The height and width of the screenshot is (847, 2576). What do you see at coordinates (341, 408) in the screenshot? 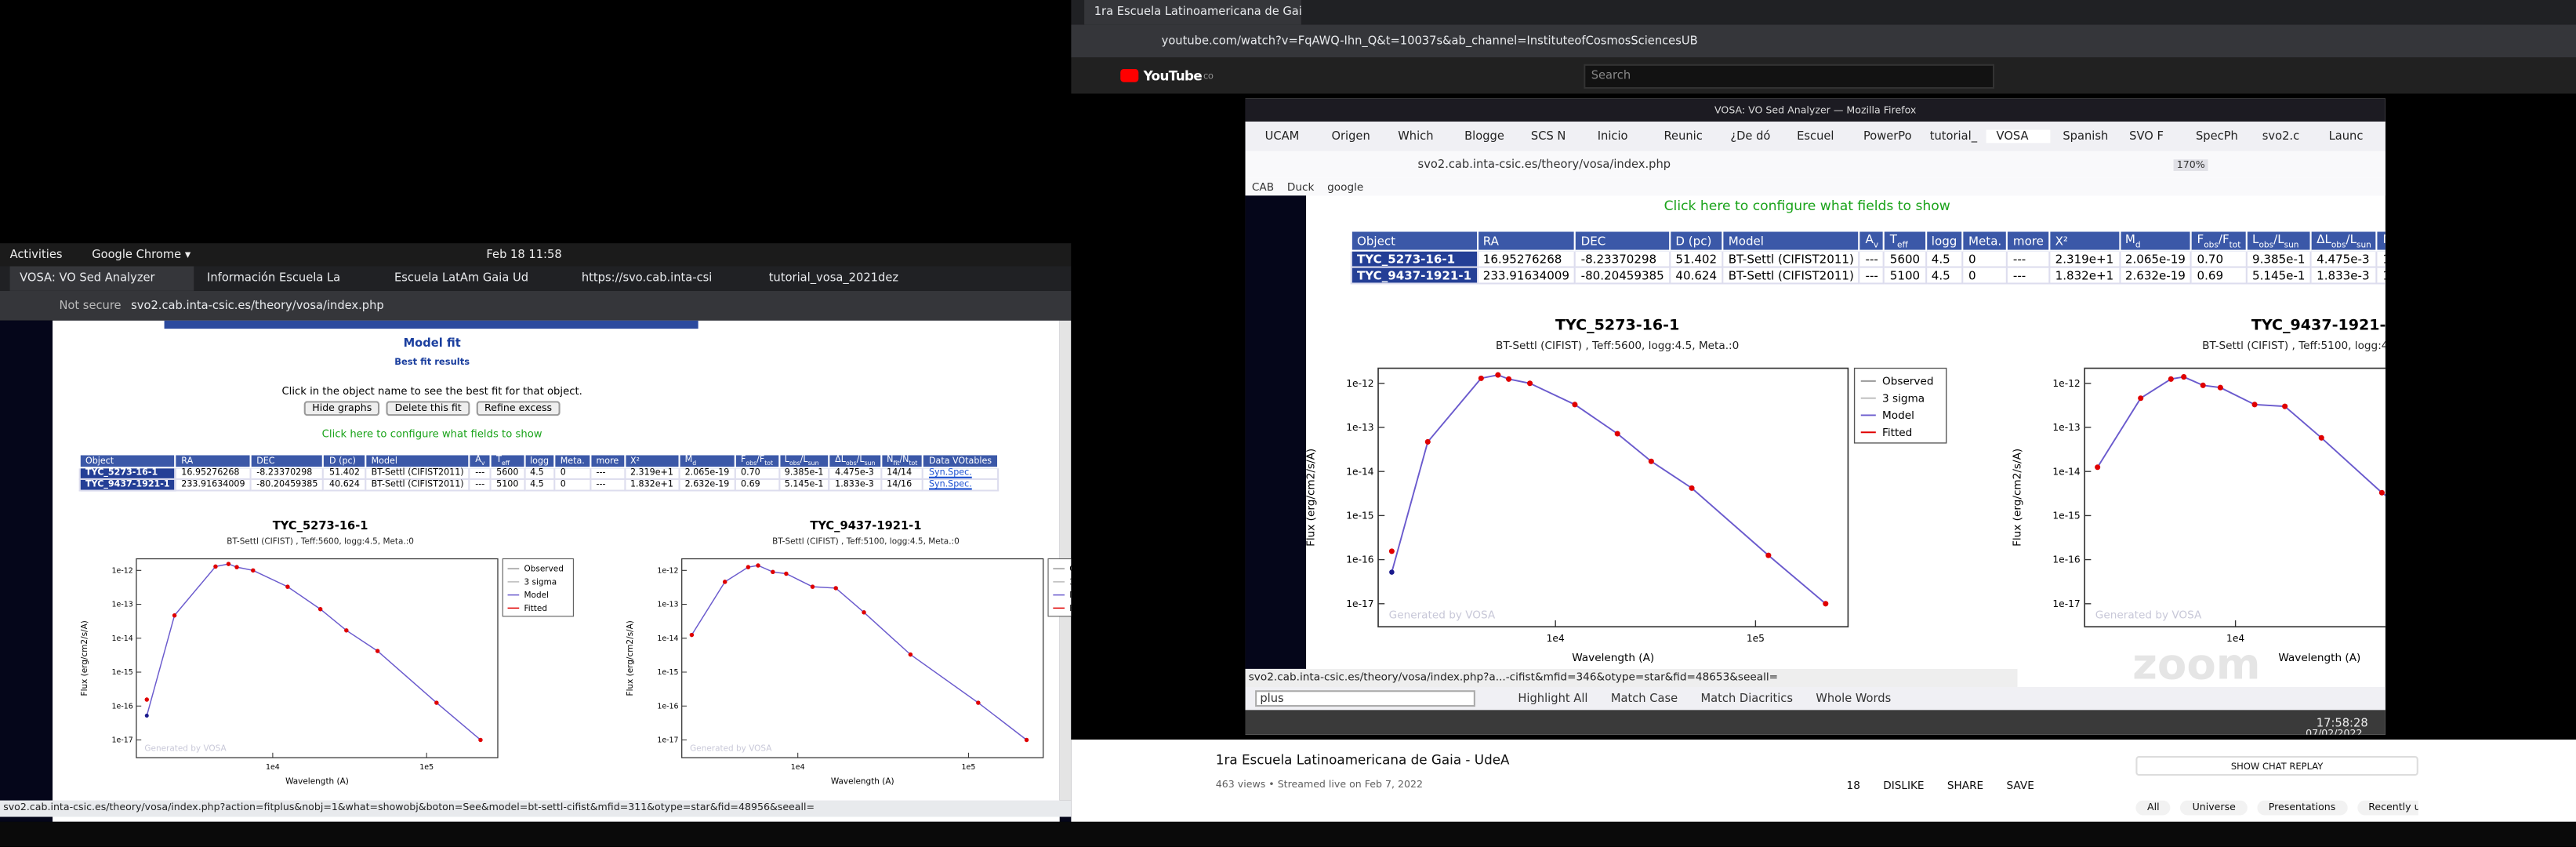
I see `button: Hide graphs` at bounding box center [341, 408].